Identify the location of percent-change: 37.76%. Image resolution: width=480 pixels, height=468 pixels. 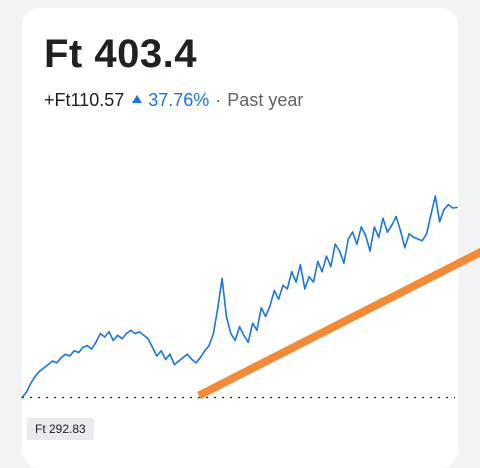
(179, 100).